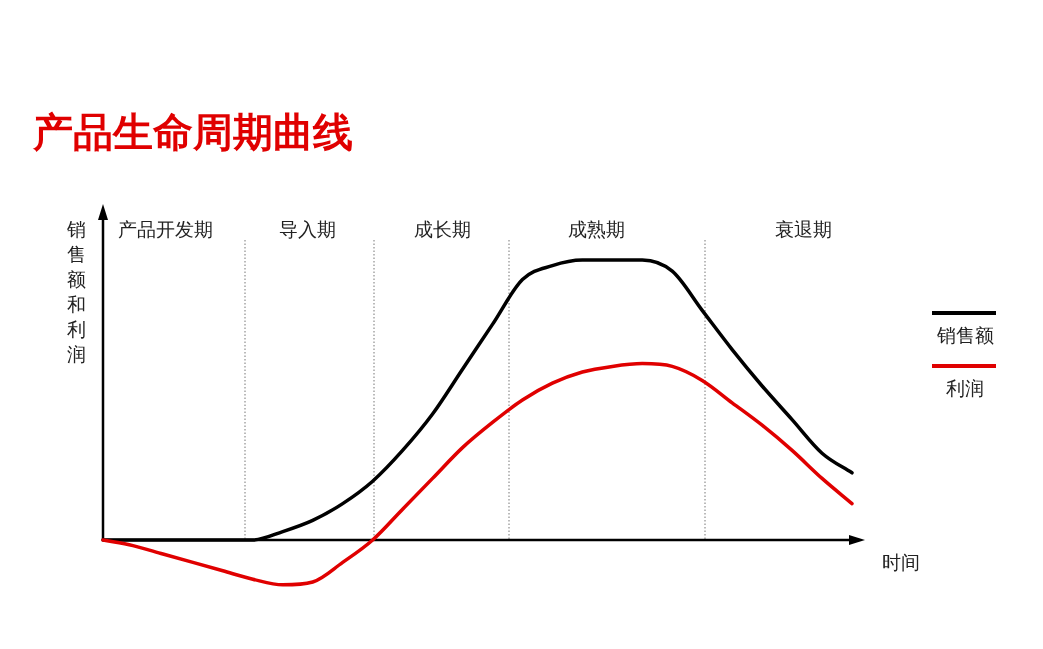  What do you see at coordinates (75, 291) in the screenshot?
I see `y-axis-title: 销售额和利润` at bounding box center [75, 291].